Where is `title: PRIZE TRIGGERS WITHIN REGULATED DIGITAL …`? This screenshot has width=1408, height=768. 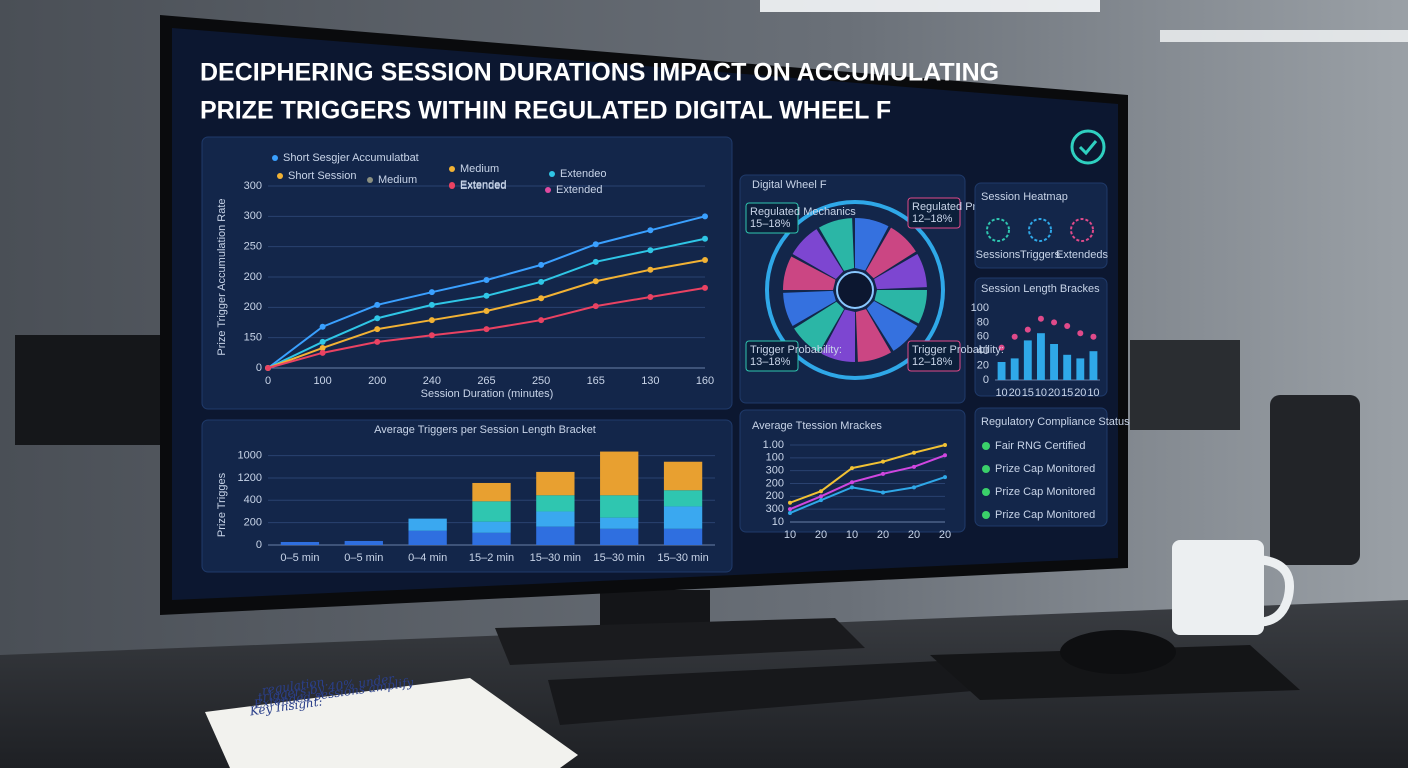
title: PRIZE TRIGGERS WITHIN REGULATED DIGITAL … is located at coordinates (545, 111).